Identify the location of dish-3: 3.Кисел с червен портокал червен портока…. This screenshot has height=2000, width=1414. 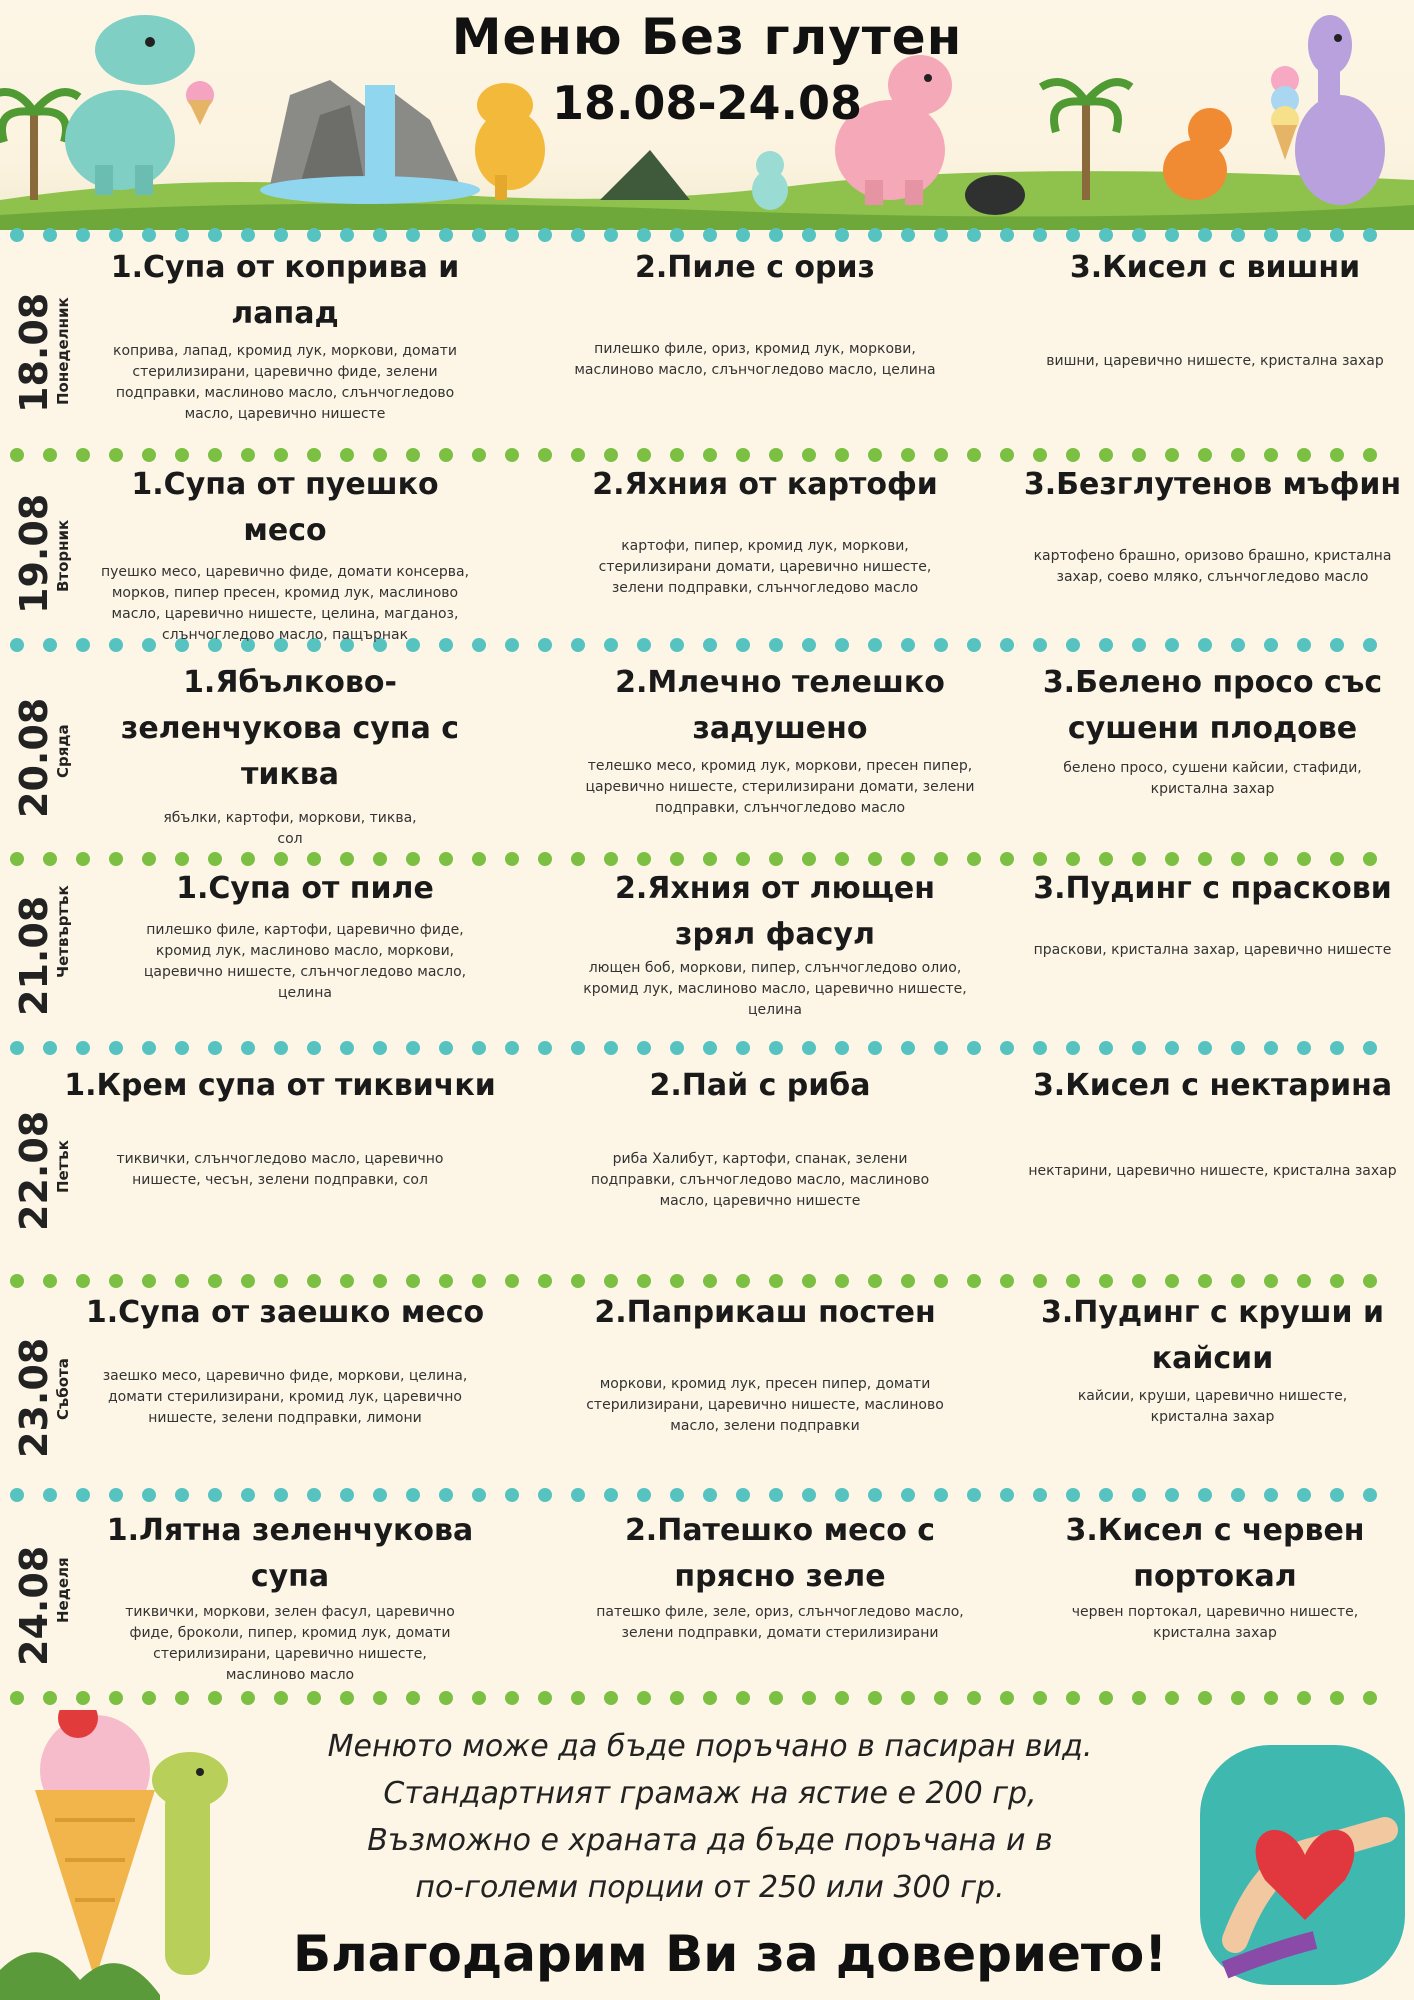
(1215, 1576).